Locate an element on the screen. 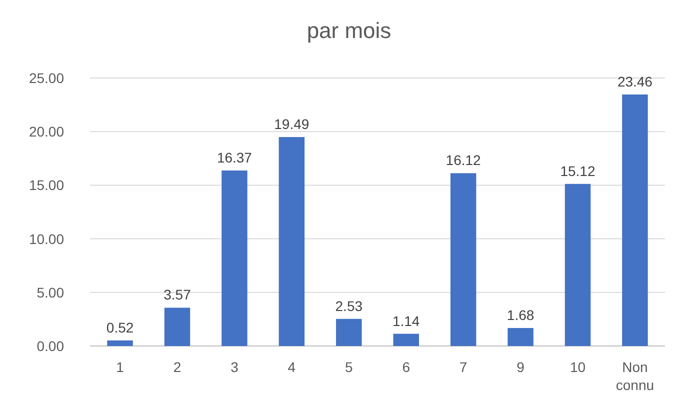 The height and width of the screenshot is (414, 698). chart-title: par mois is located at coordinates (349, 30).